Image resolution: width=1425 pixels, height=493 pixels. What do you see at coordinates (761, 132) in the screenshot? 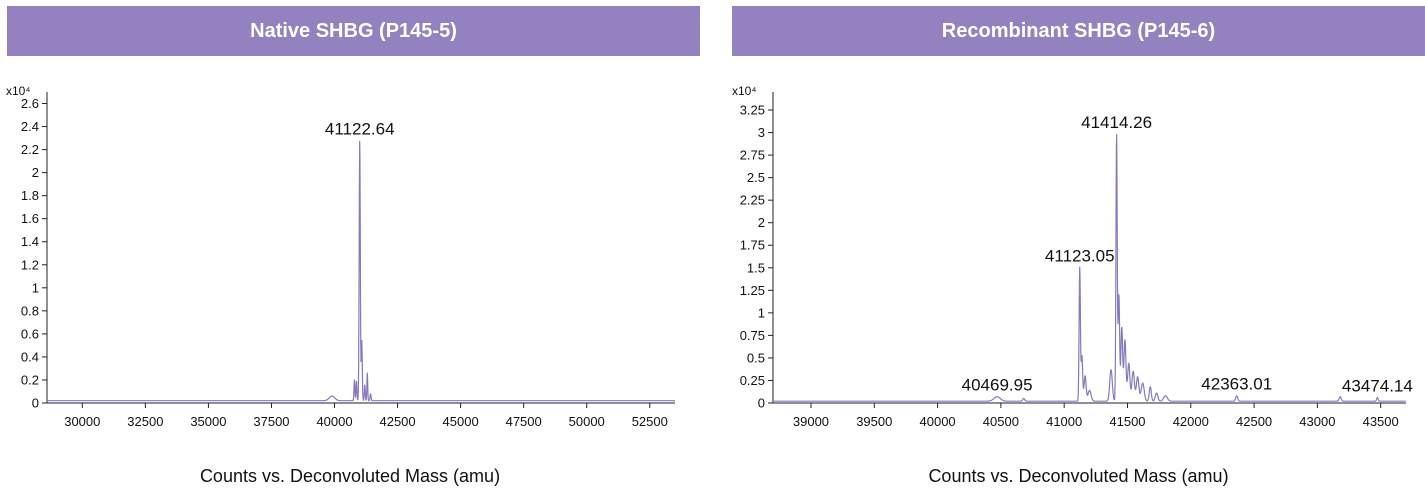
I see `y-tick-label: 3` at bounding box center [761, 132].